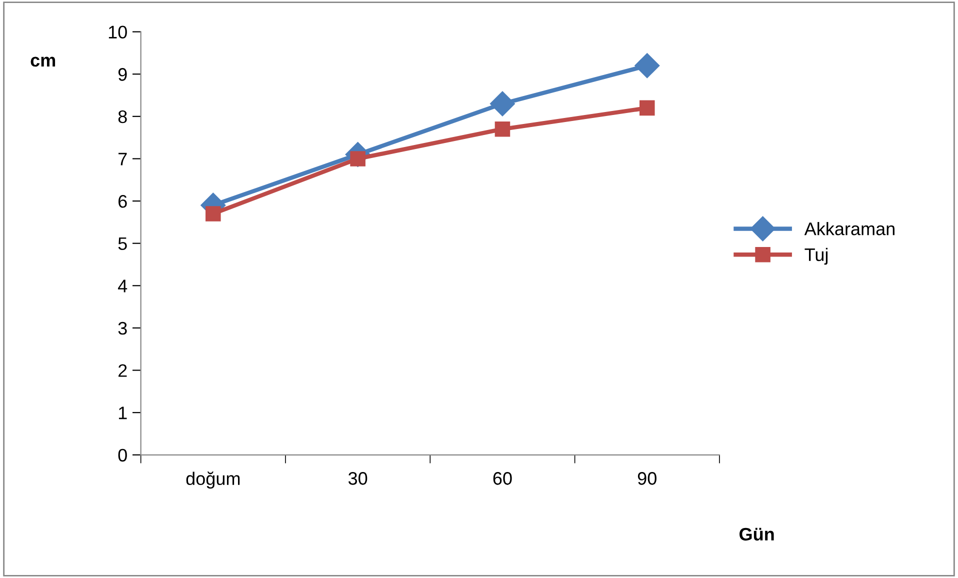  What do you see at coordinates (122, 201) in the screenshot?
I see `y-tick-label: 6` at bounding box center [122, 201].